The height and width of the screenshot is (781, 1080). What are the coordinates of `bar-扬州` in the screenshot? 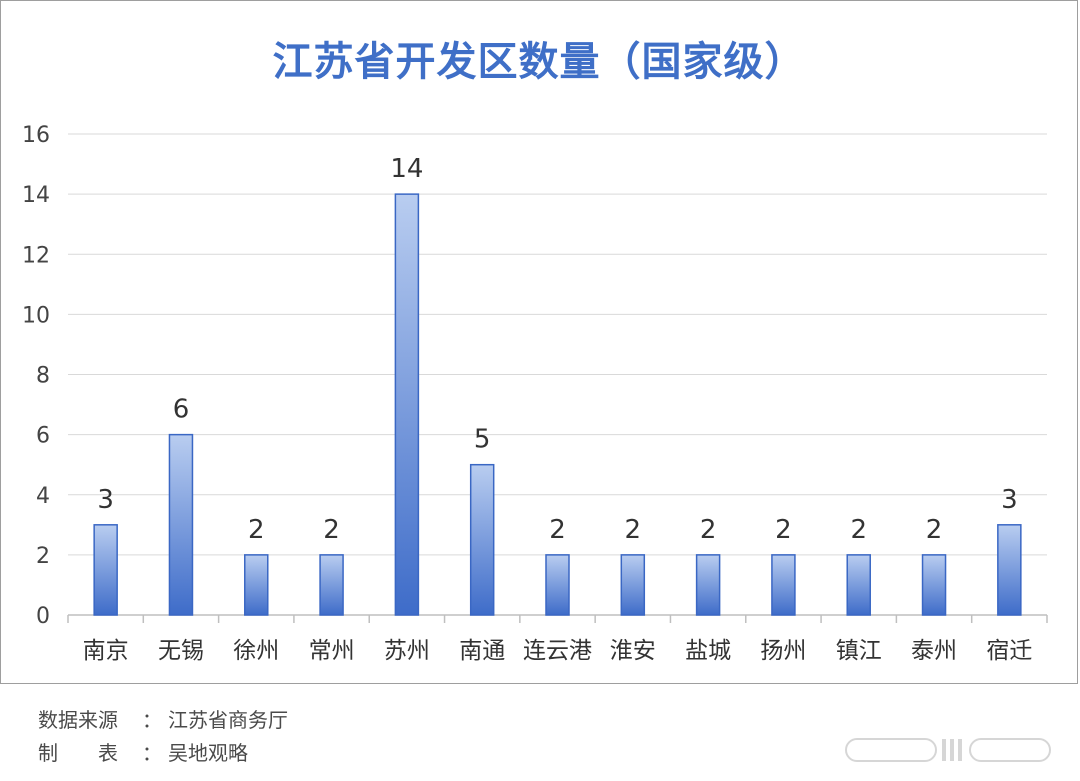 It's located at (783, 585).